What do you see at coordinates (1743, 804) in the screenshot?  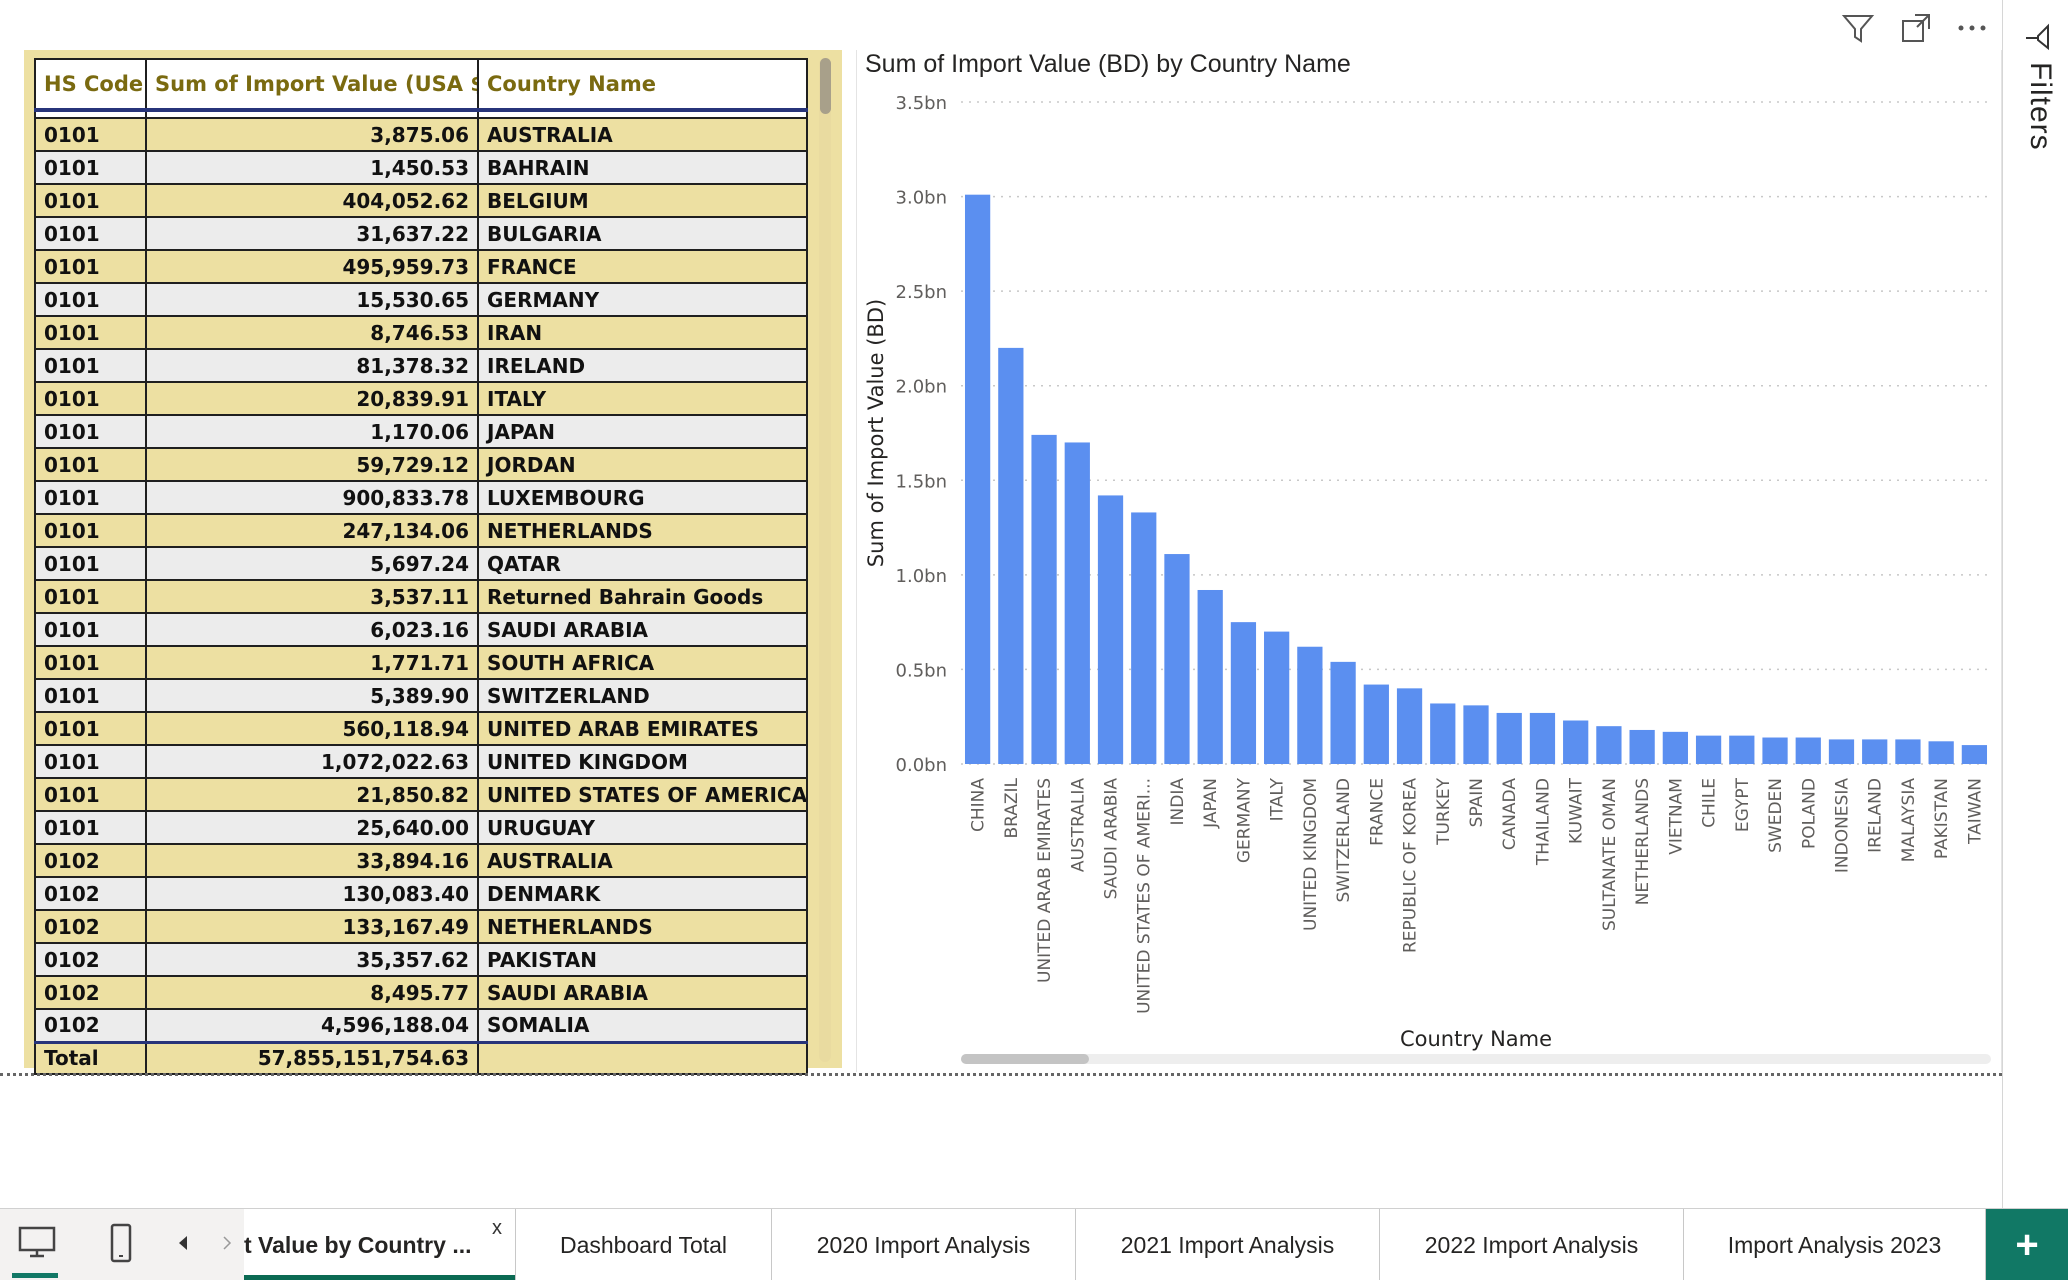 I see `x-tick-label: EGYPT` at bounding box center [1743, 804].